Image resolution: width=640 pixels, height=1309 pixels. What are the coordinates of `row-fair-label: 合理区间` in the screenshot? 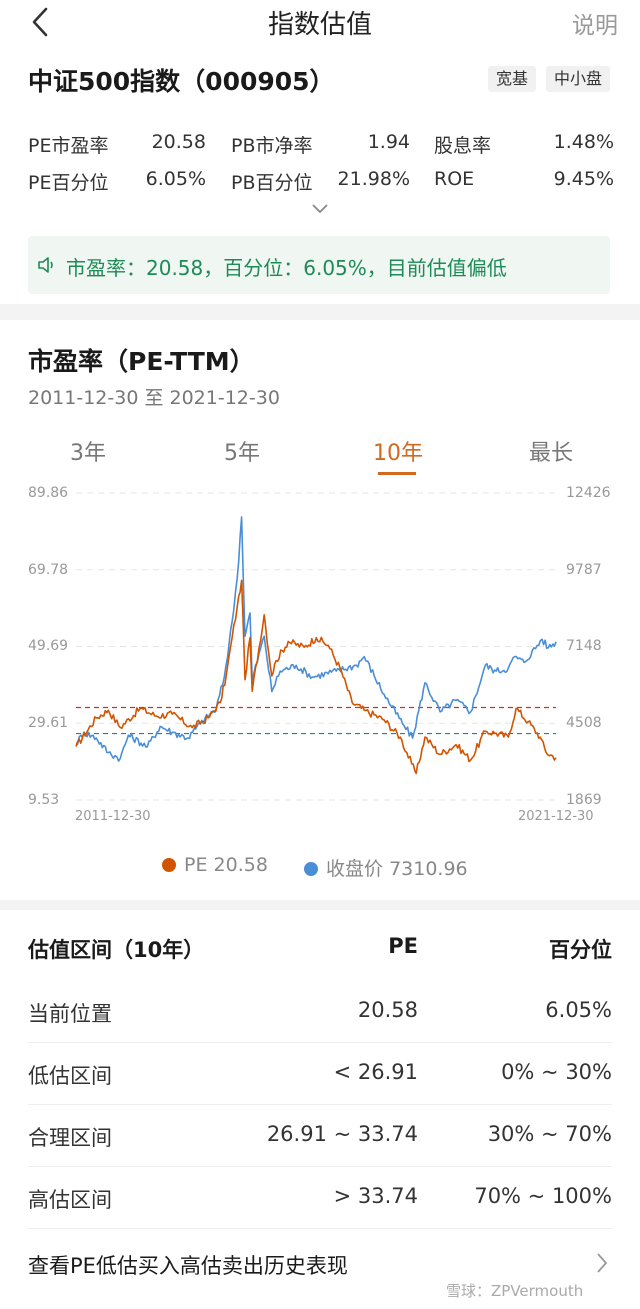 It's located at (70, 1138).